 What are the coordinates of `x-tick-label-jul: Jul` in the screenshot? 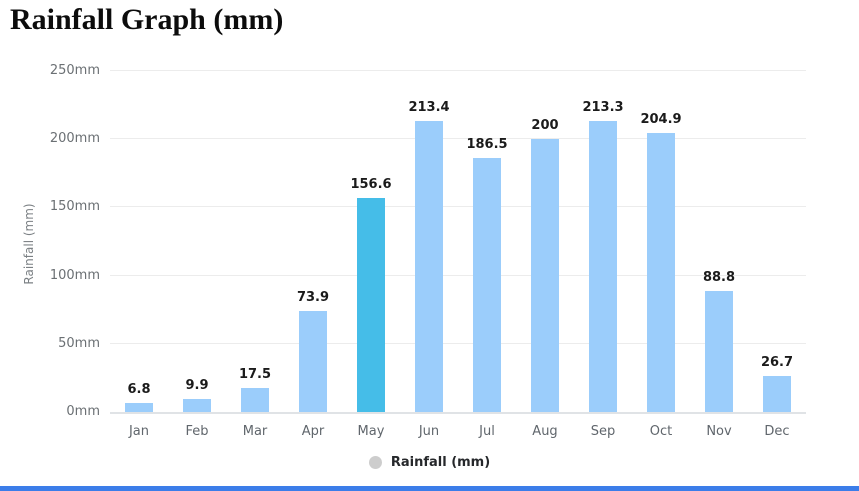 It's located at (487, 431).